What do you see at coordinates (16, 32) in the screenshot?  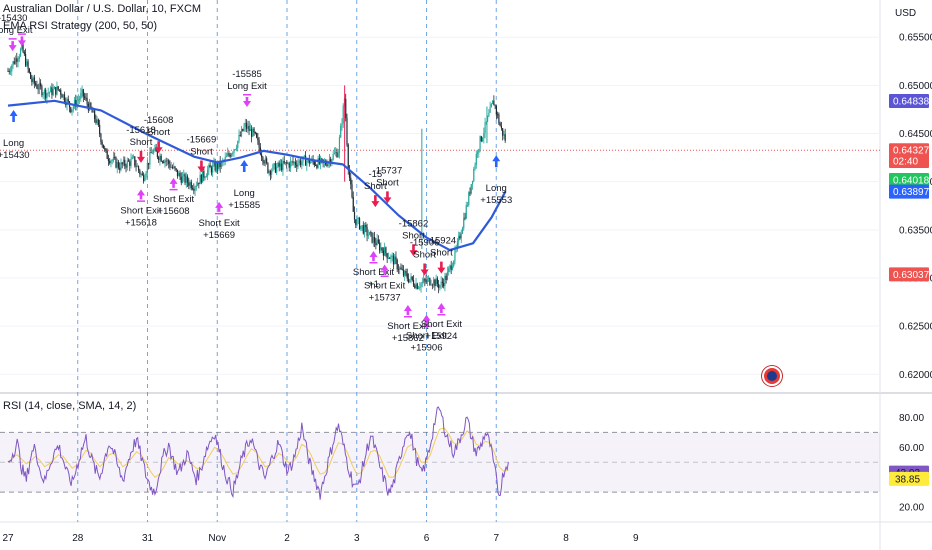 I see `signal-exit-down: -15430Long Exit` at bounding box center [16, 32].